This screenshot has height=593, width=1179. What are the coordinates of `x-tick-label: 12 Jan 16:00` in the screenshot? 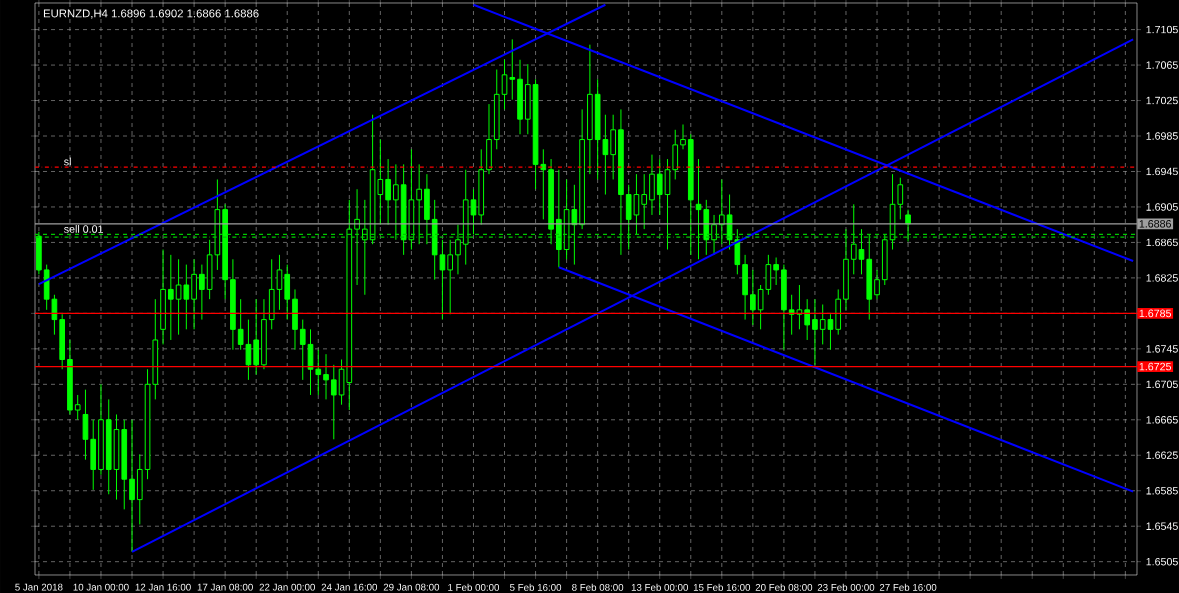 It's located at (163, 587).